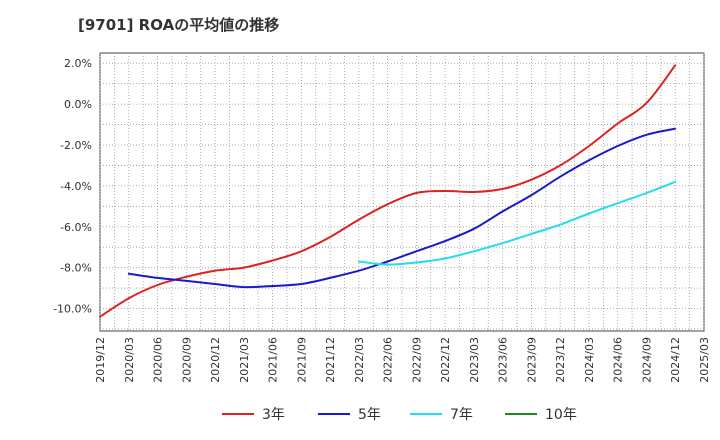  Describe the element at coordinates (100, 360) in the screenshot. I see `x-tick-label: 2019/12` at that location.